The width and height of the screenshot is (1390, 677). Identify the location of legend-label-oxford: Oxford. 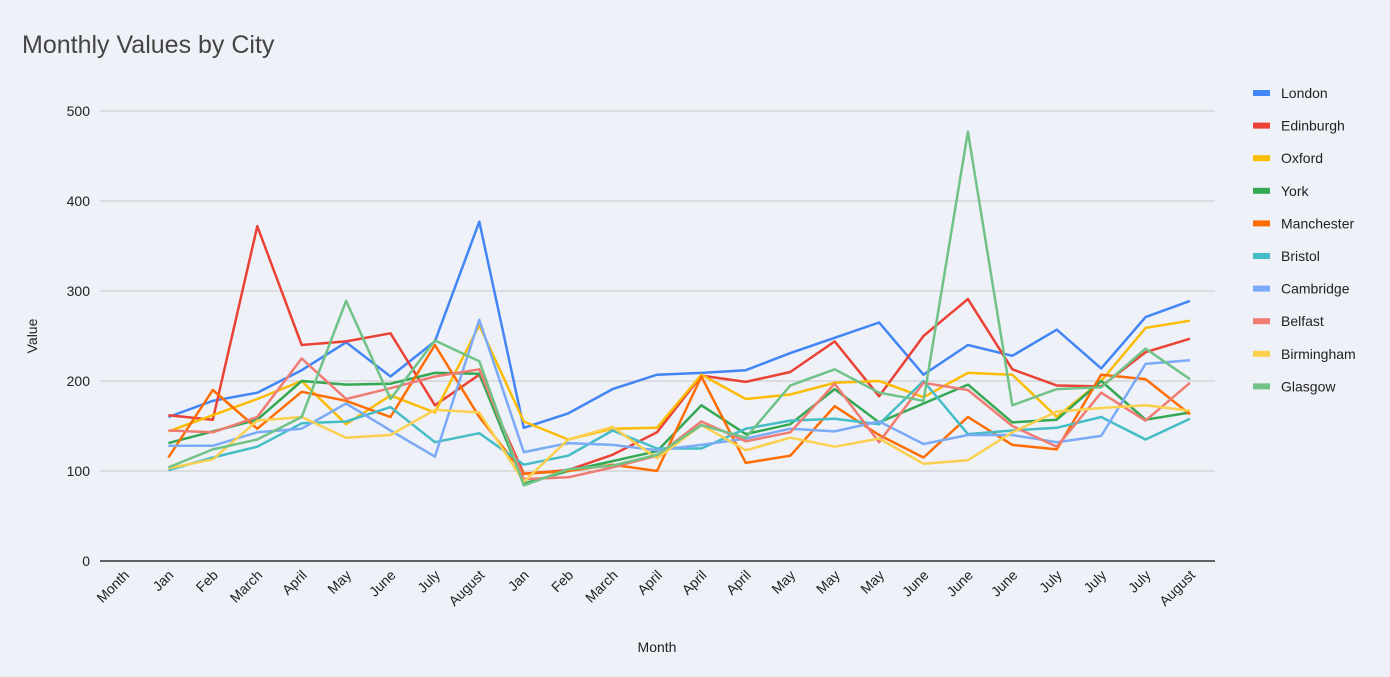
(1302, 158).